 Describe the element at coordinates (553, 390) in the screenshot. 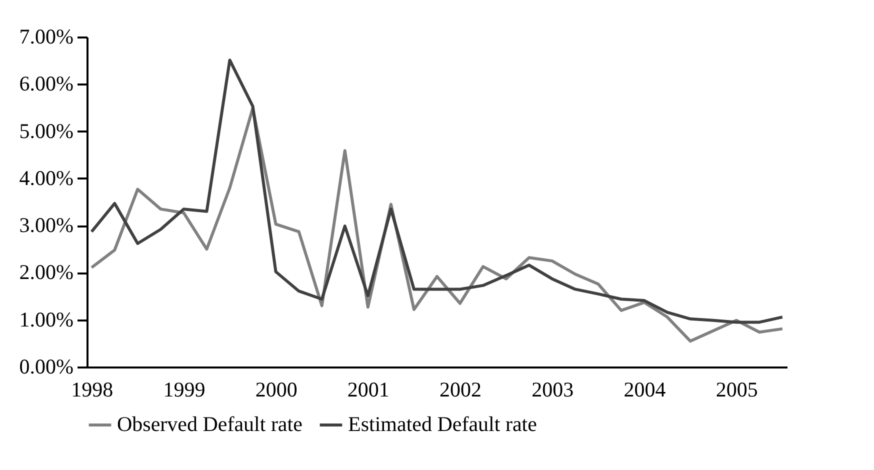

I see `x-tick-label: 2003` at that location.